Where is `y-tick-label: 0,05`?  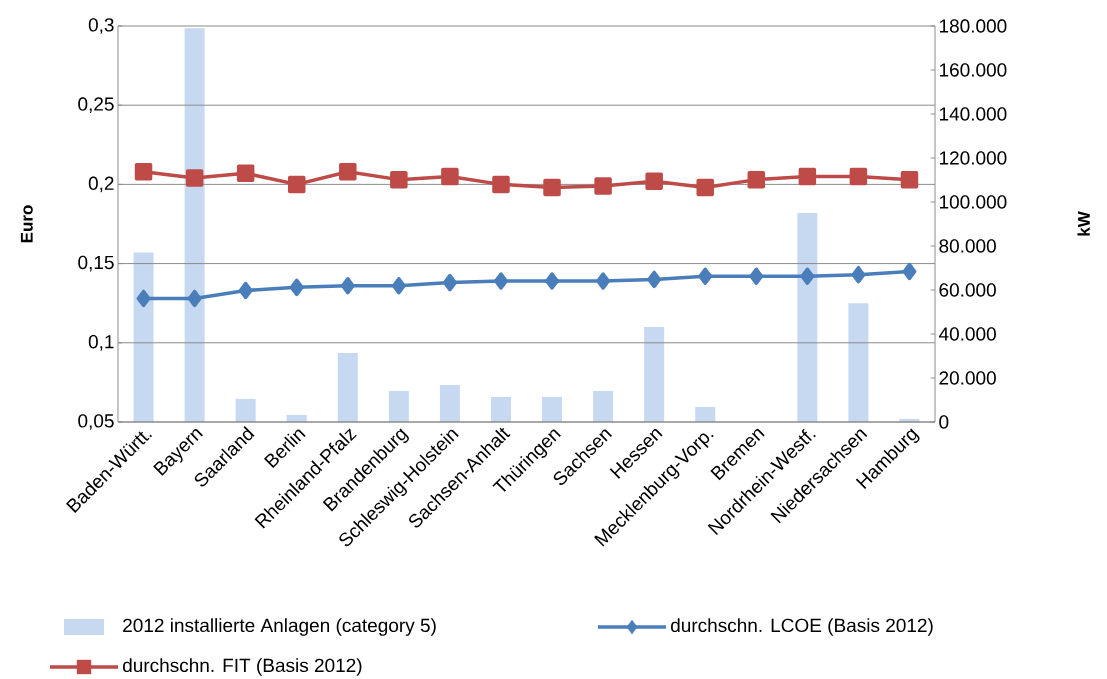 y-tick-label: 0,05 is located at coordinates (96, 422).